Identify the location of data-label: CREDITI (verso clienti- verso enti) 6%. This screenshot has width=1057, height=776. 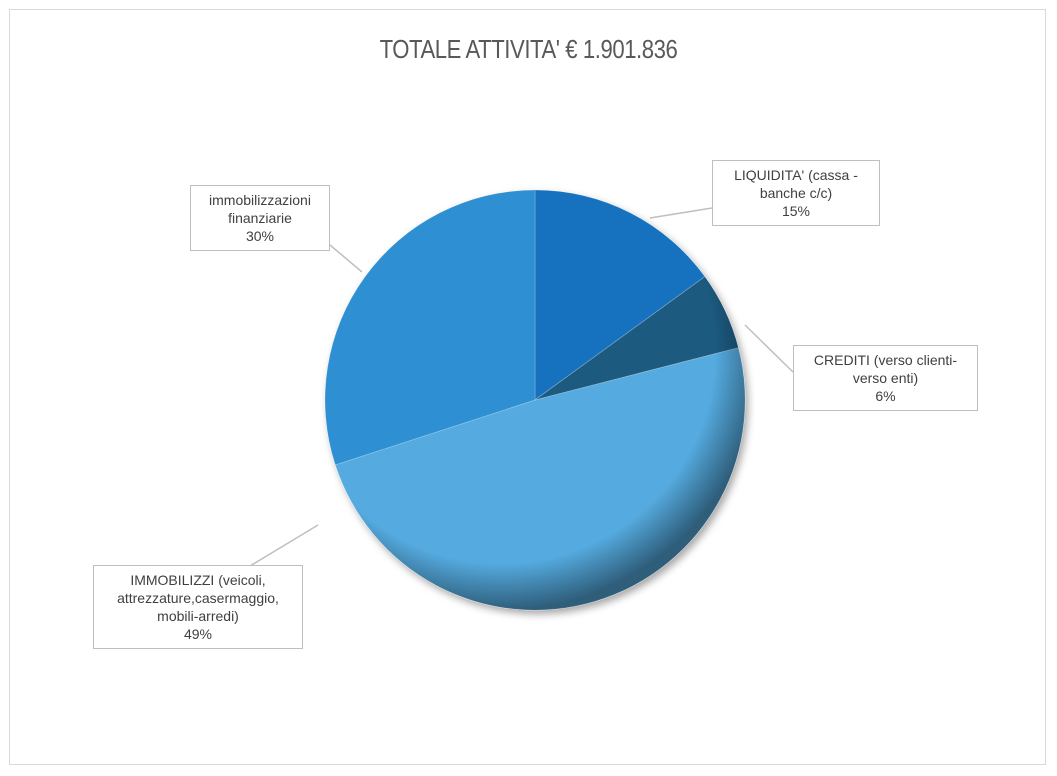
(885, 378).